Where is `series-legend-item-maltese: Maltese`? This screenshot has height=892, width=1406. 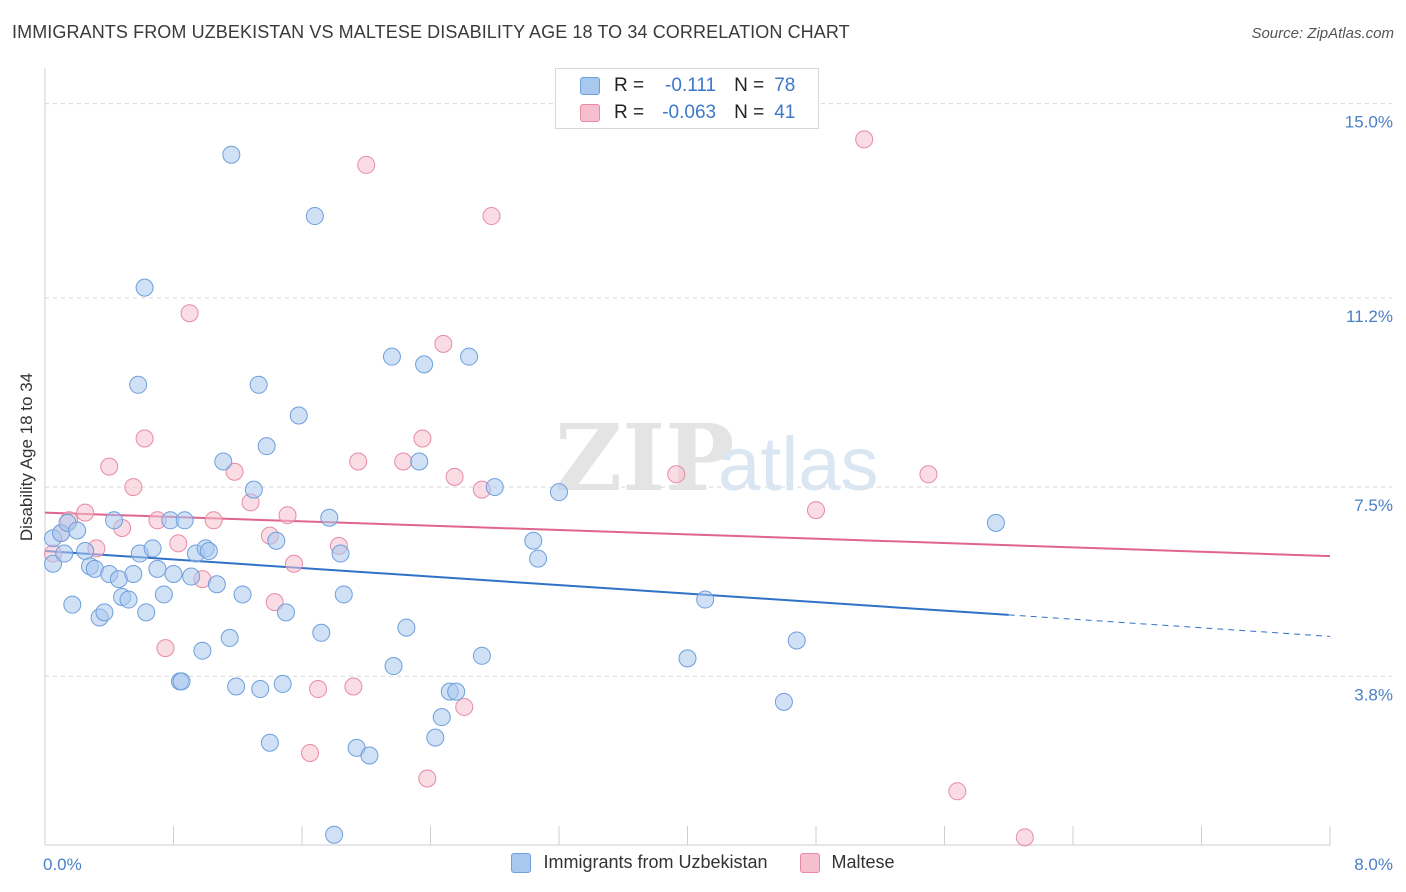 series-legend-item-maltese: Maltese is located at coordinates (847, 862).